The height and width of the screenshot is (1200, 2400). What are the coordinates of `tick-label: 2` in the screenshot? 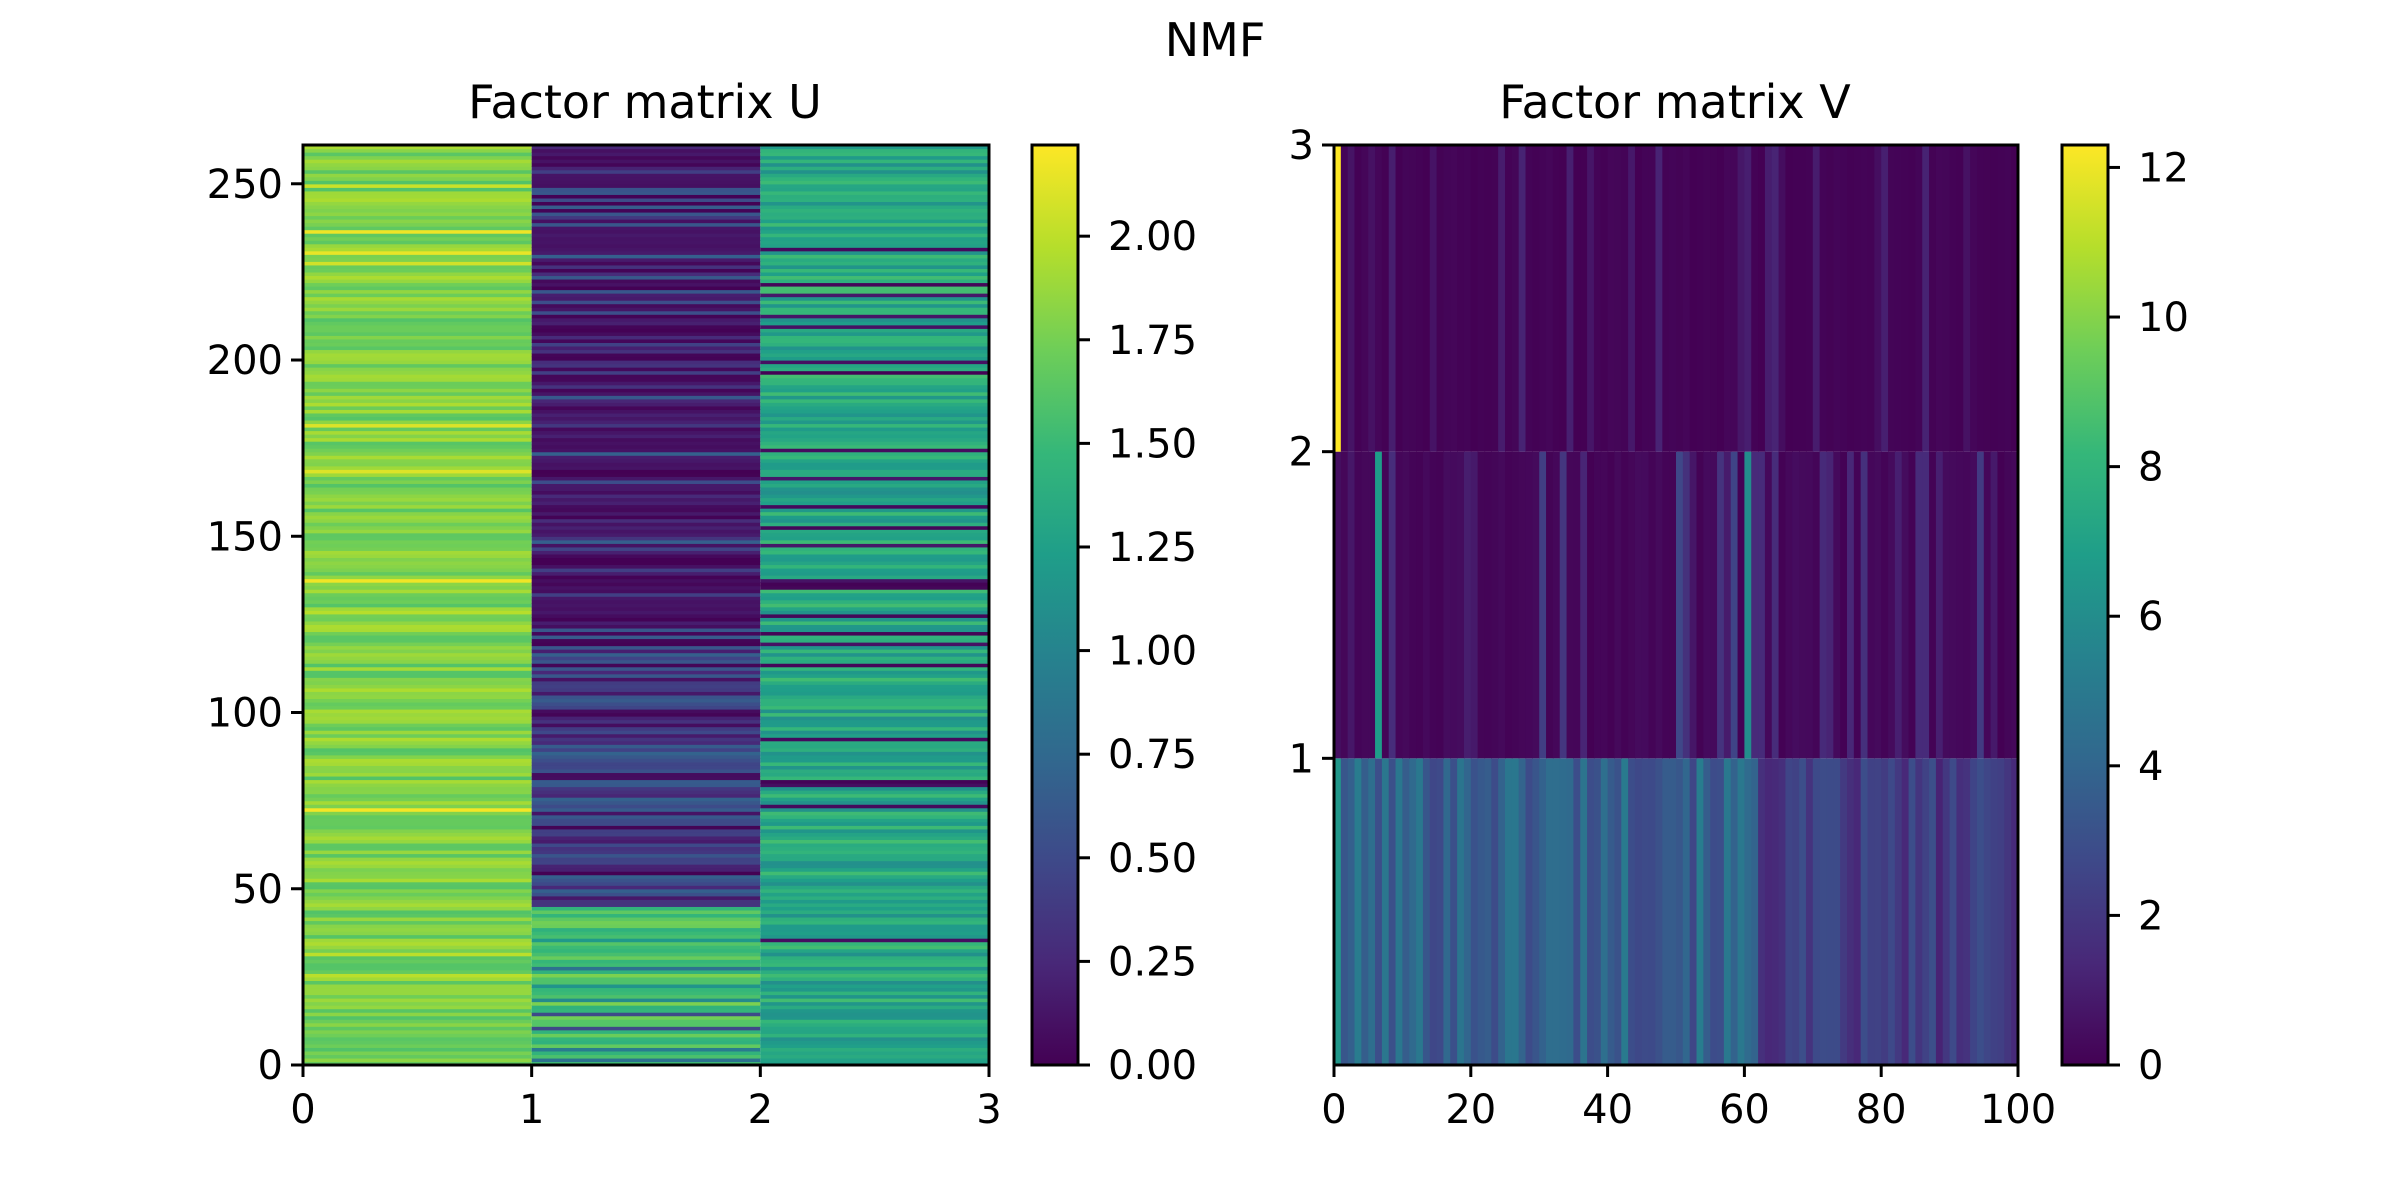 It's located at (760, 1110).